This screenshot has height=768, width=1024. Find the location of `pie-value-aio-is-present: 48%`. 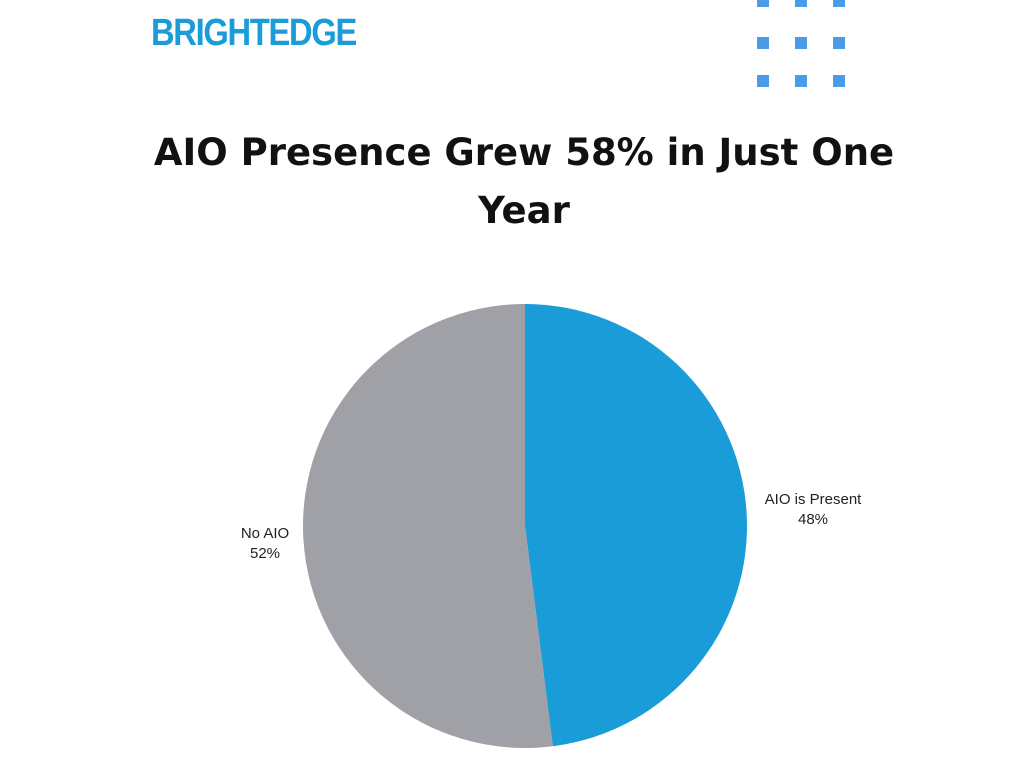

pie-value-aio-is-present: 48% is located at coordinates (813, 519).